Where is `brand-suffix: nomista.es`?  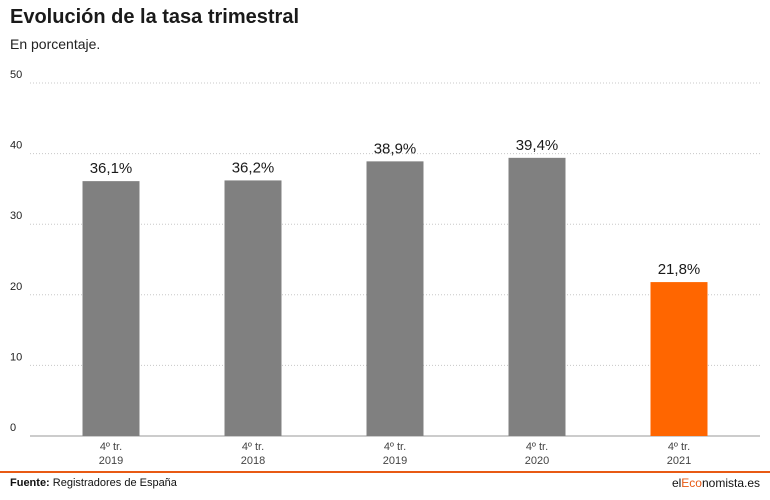
brand-suffix: nomista.es is located at coordinates (730, 483).